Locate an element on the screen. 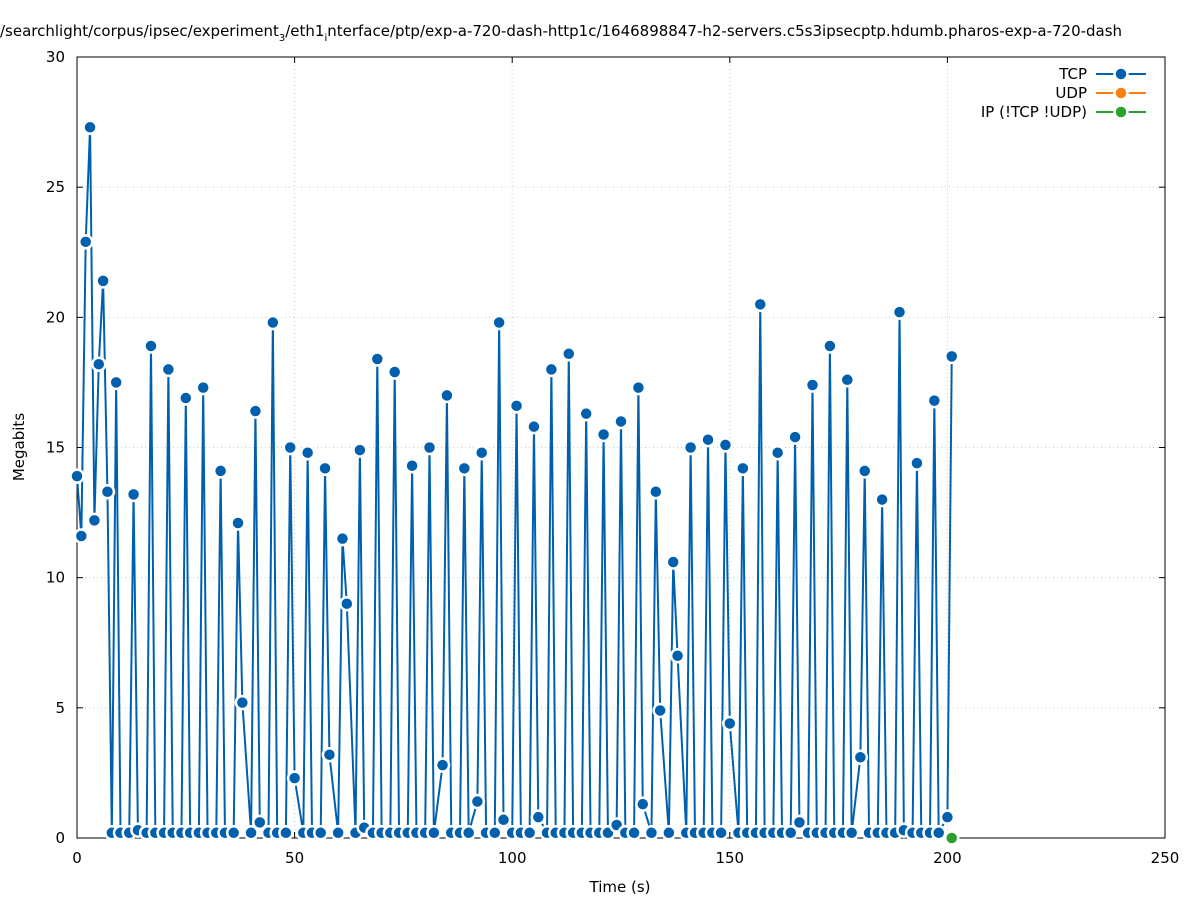  chart-title-main: /searchlight/corpus/ipsec/experiment is located at coordinates (139, 31).